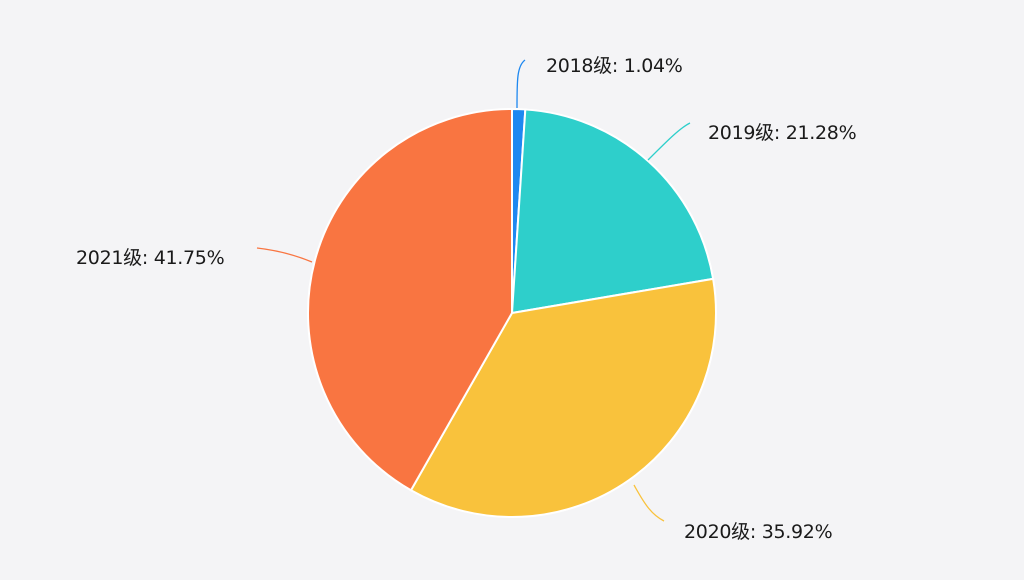 Image resolution: width=1024 pixels, height=580 pixels. Describe the element at coordinates (758, 532) in the screenshot. I see `label-2020: 2020级: 35.92%` at that location.